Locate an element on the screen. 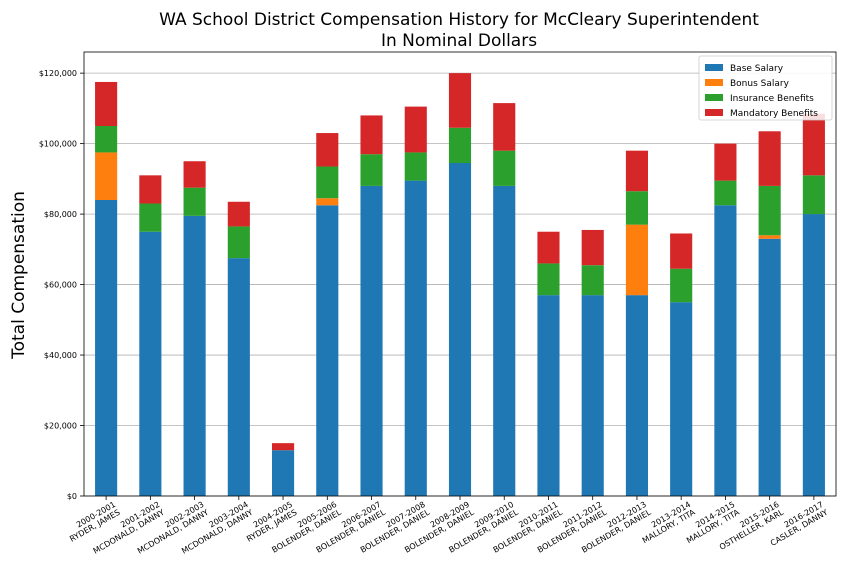 This screenshot has height=576, width=864. y-tick-label: $60,000 is located at coordinates (60, 285).